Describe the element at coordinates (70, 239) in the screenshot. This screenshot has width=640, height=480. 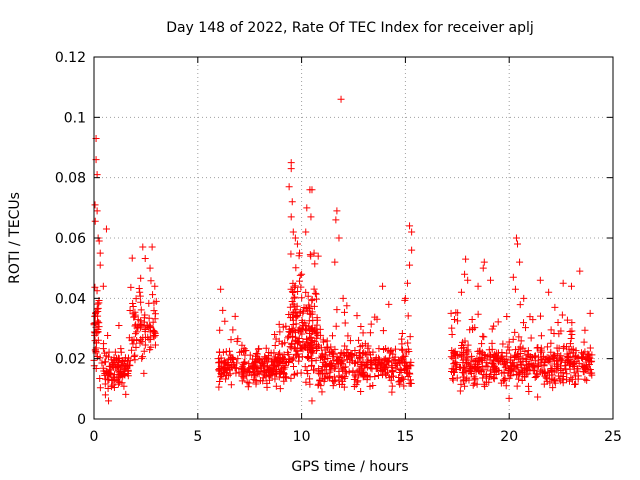
I see `y-tick-label: 0.06` at that location.